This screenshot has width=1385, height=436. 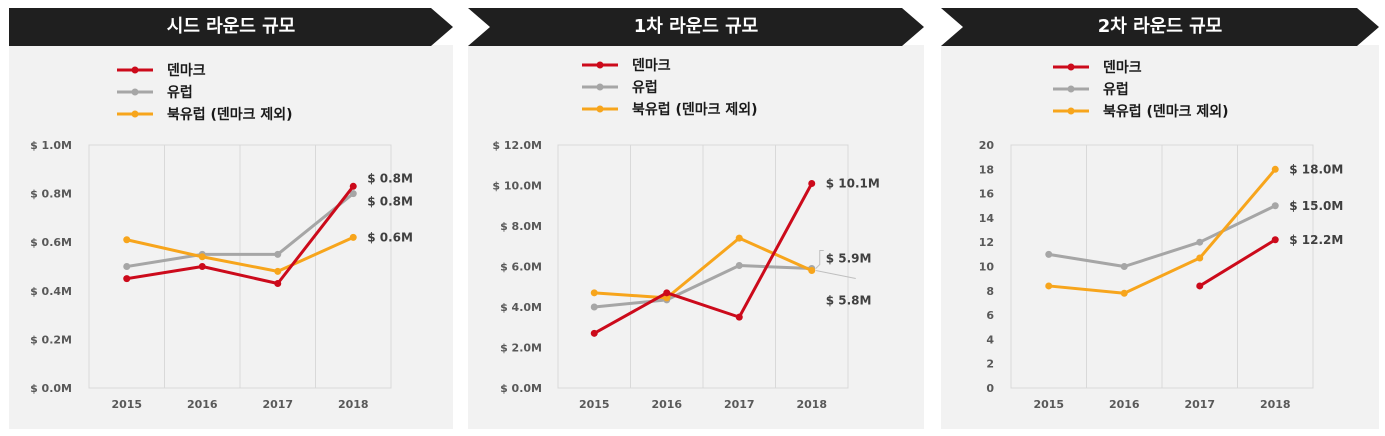 I want to click on data-label: $ 0.6M, so click(x=390, y=237).